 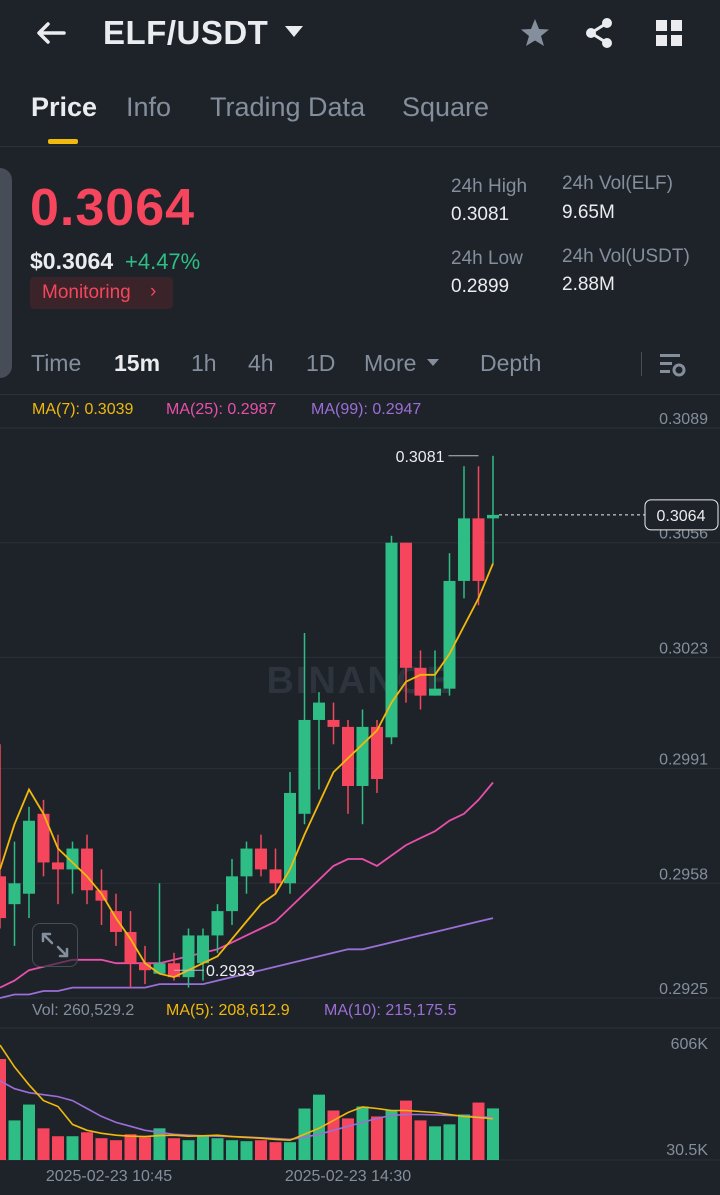 I want to click on volume-legend: Vol: 260,529.2, so click(x=83, y=1010).